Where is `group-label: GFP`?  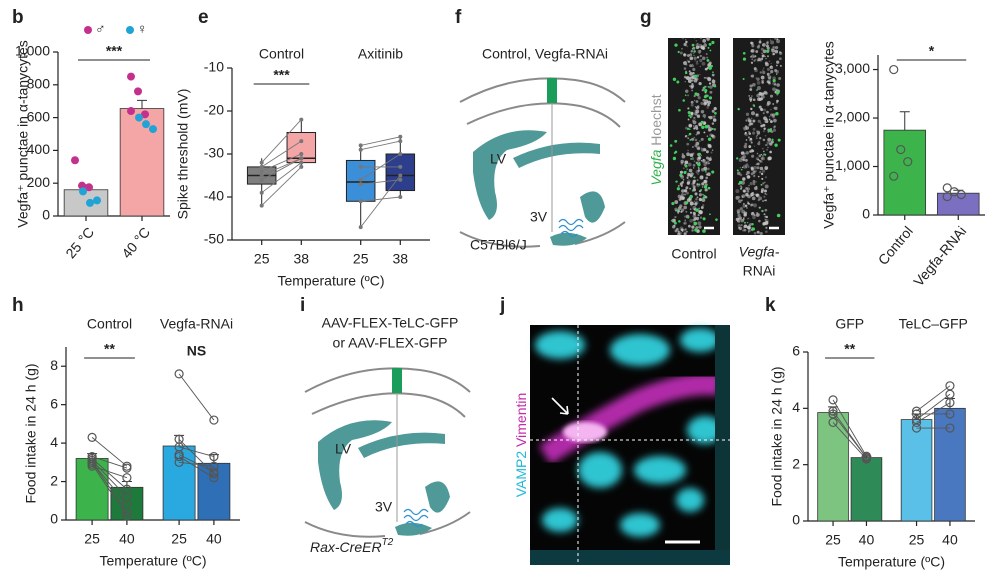 group-label: GFP is located at coordinates (849, 324).